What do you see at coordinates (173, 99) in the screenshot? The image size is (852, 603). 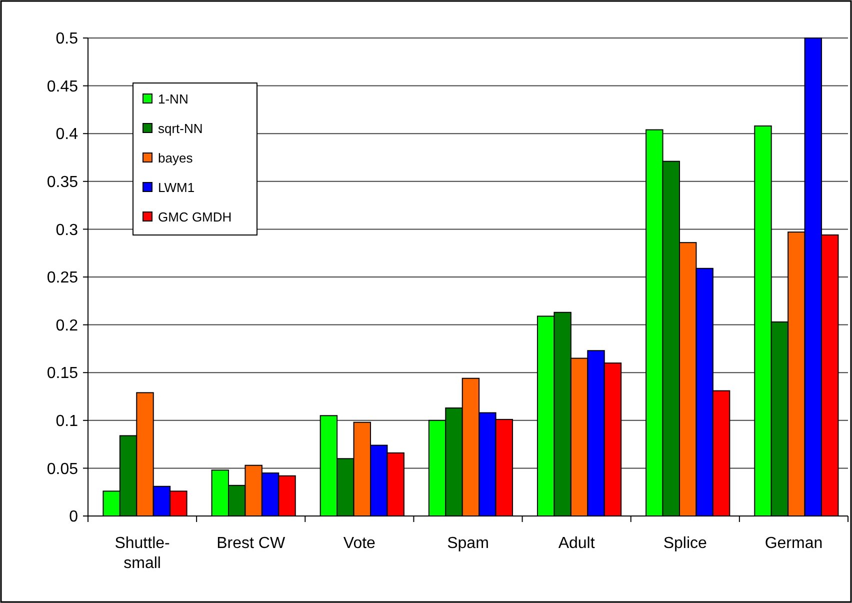 I see `legend-label: 1-NN` at bounding box center [173, 99].